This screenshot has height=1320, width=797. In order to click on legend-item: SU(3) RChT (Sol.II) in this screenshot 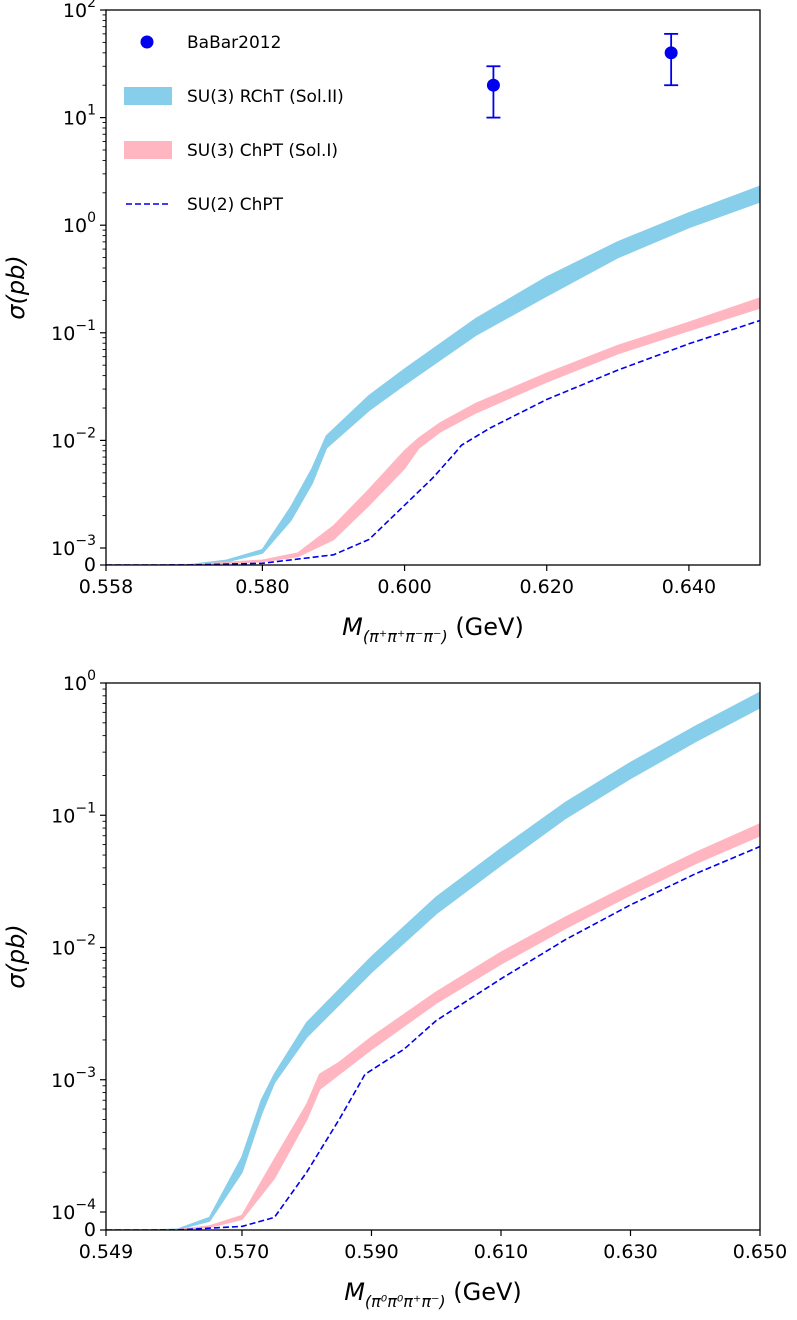, I will do `click(234, 97)`.